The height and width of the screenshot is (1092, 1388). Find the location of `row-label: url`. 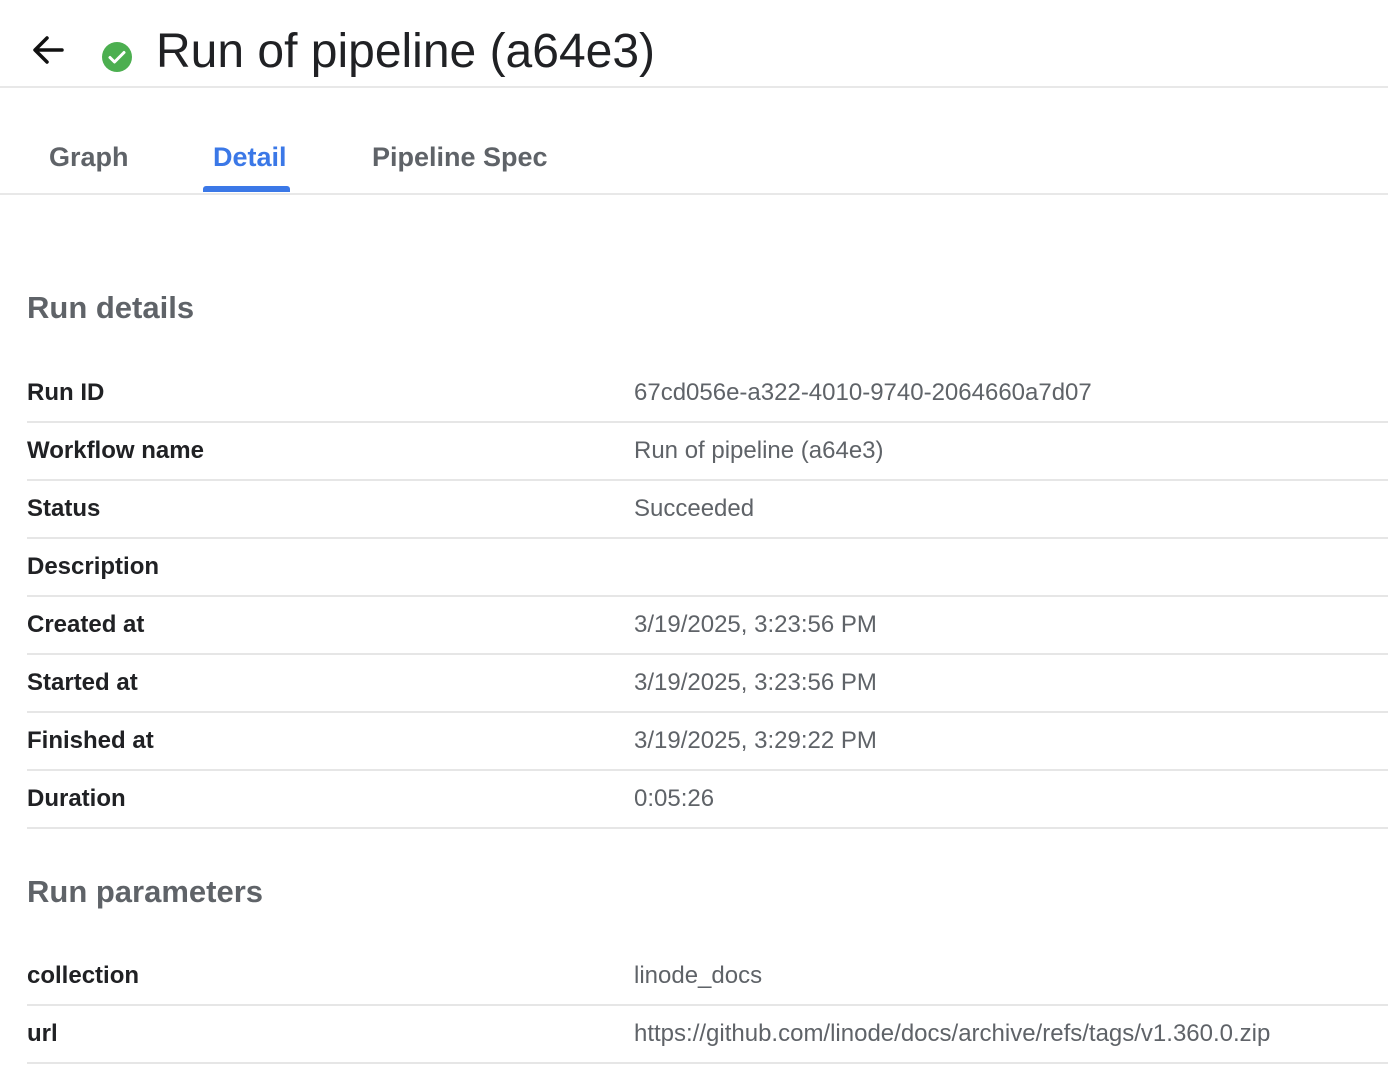

row-label: url is located at coordinates (42, 1033).